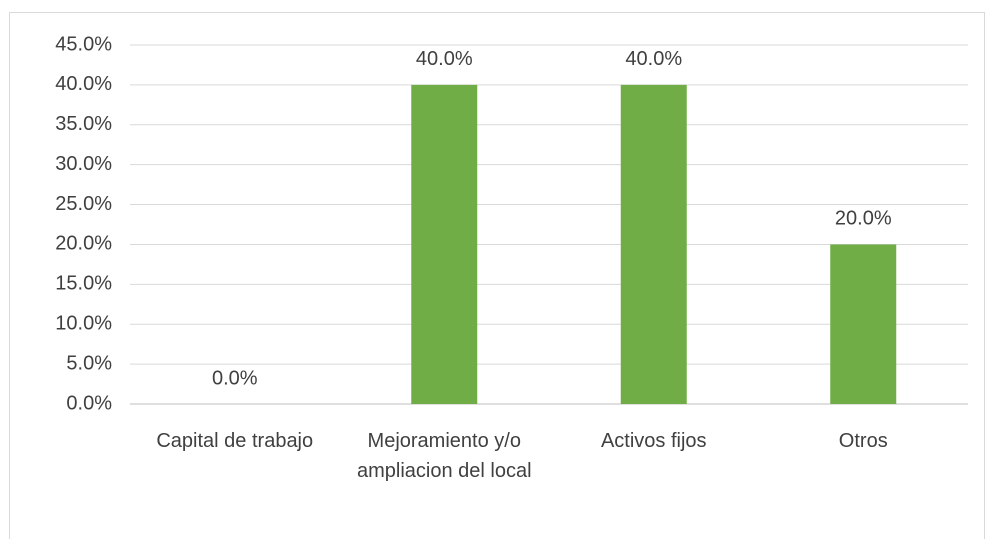 The height and width of the screenshot is (539, 986). What do you see at coordinates (863, 219) in the screenshot?
I see `data-label: 20.0%` at bounding box center [863, 219].